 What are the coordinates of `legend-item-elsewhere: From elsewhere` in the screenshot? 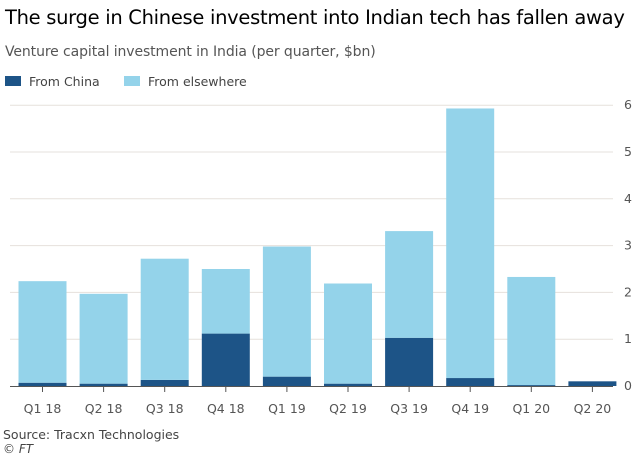 It's located at (185, 81).